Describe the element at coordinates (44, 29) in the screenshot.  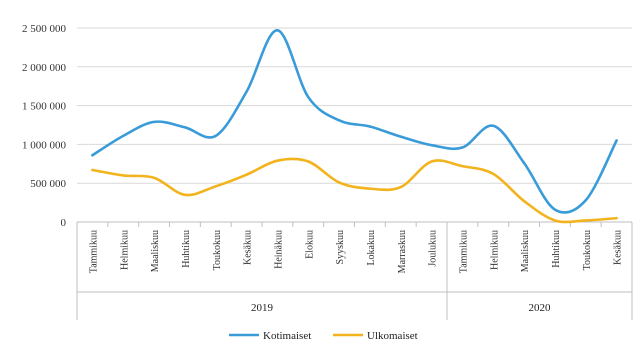
I see `y-tick-label: 2 500 000` at that location.